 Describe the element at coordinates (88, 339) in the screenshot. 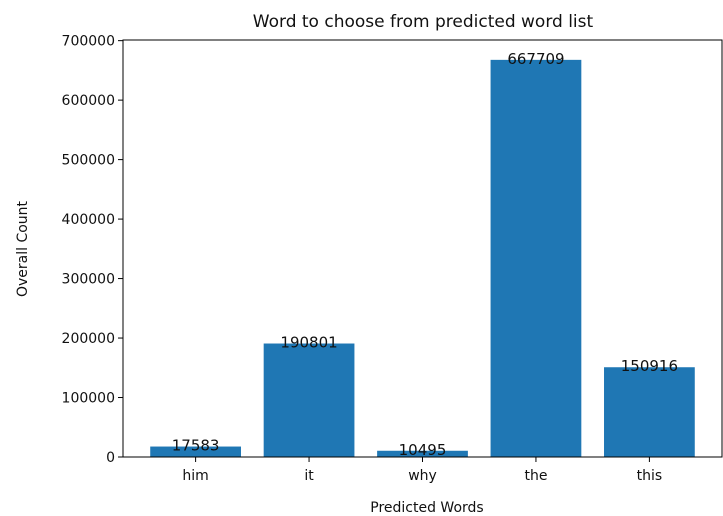

I see `y-tick-label: 200000` at that location.